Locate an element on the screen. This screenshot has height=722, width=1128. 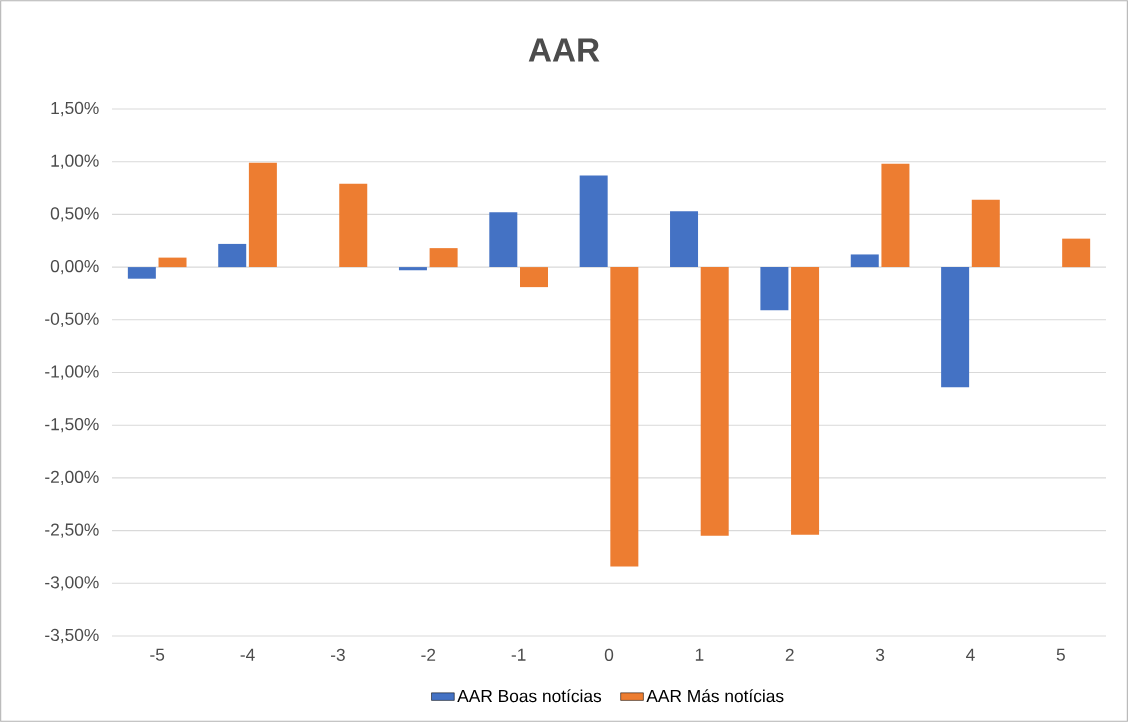
x-tick-label: -4 is located at coordinates (247, 654).